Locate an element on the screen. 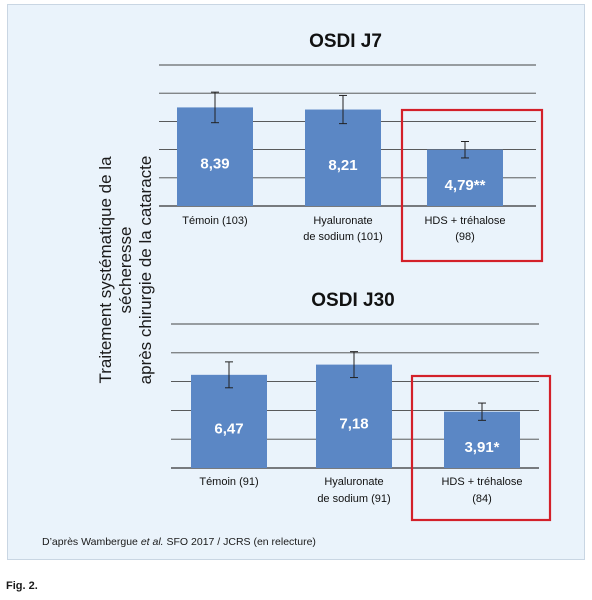  chart1-category-label-2-line2: de sodium (101) is located at coordinates (343, 237).